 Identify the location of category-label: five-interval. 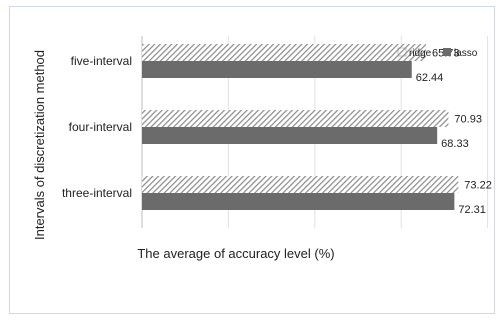
(101, 61).